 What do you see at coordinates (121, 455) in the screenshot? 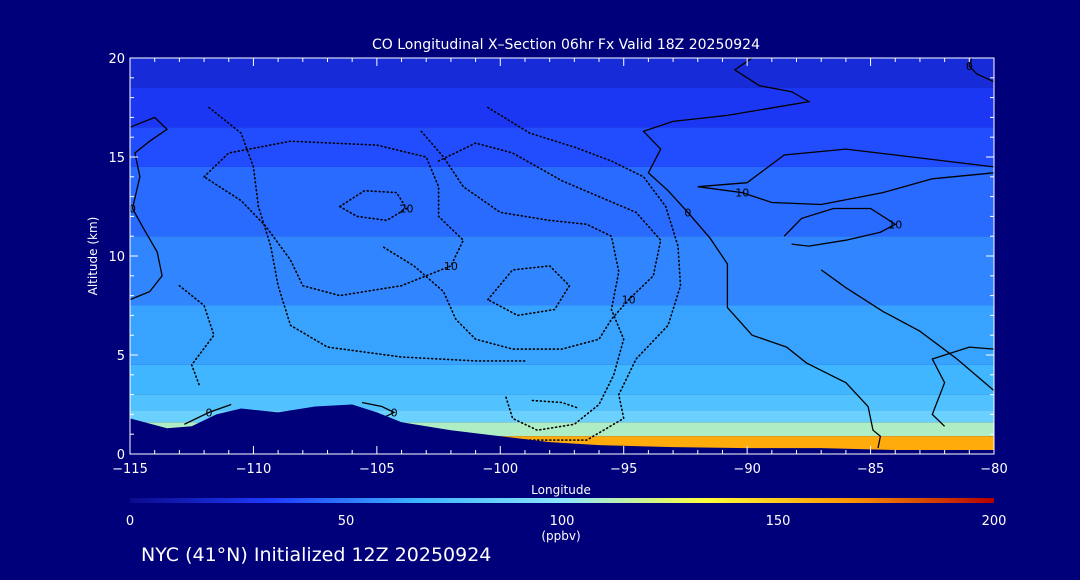
I see `y-tick-label: 0` at bounding box center [121, 455].